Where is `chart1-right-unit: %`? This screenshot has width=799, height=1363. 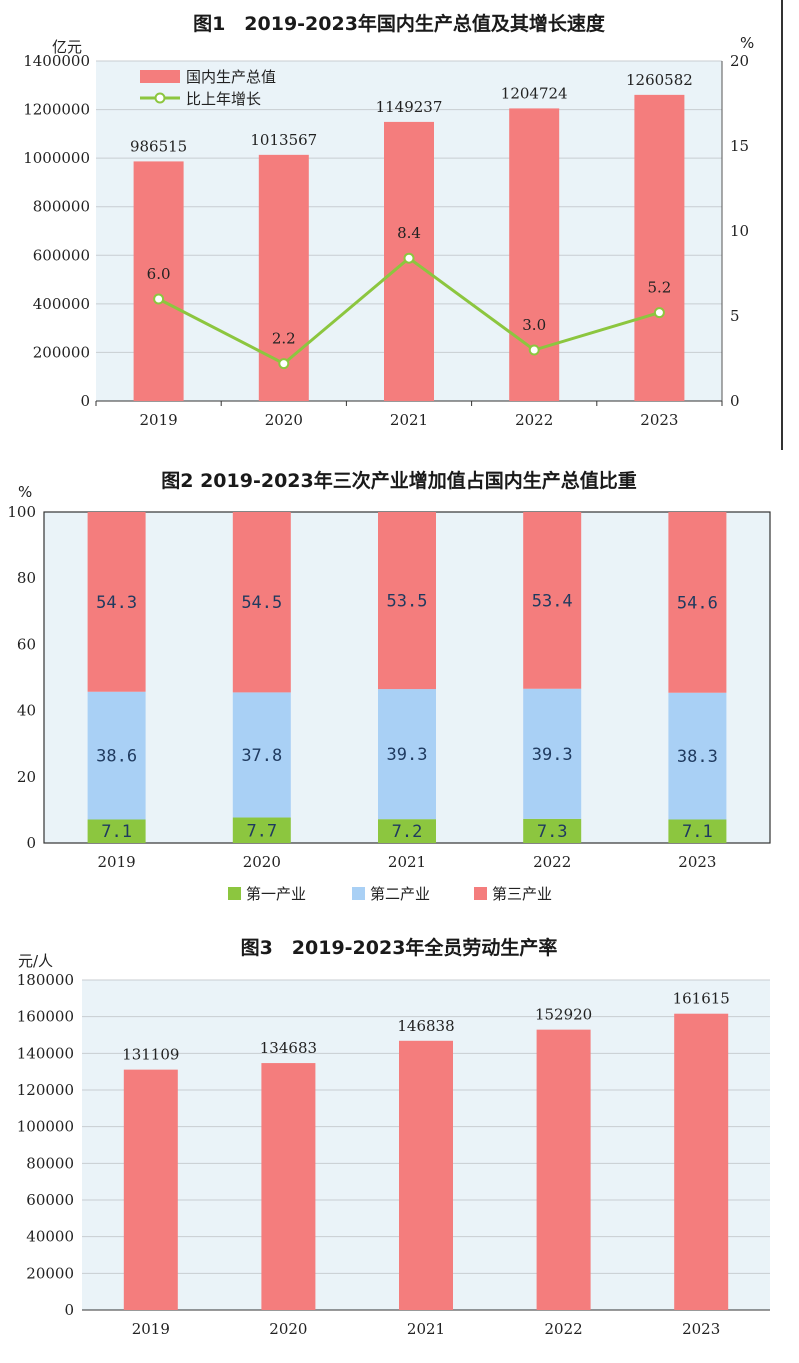
chart1-right-unit: % is located at coordinates (747, 43).